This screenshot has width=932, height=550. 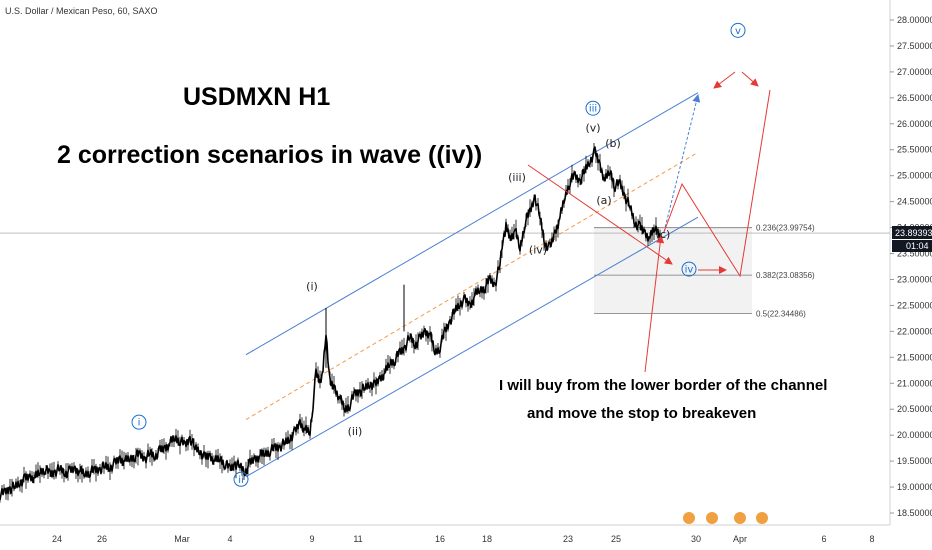 I want to click on x-tick-label: 11, so click(x=357, y=539).